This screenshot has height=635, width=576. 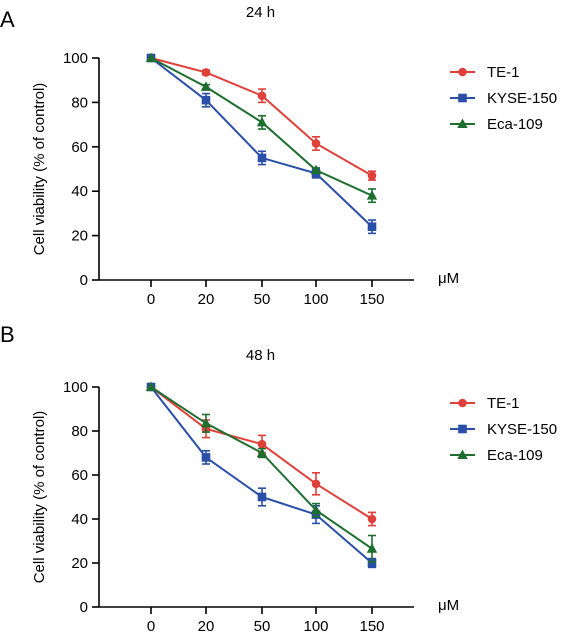 What do you see at coordinates (260, 355) in the screenshot?
I see `chart-title: 48 h` at bounding box center [260, 355].